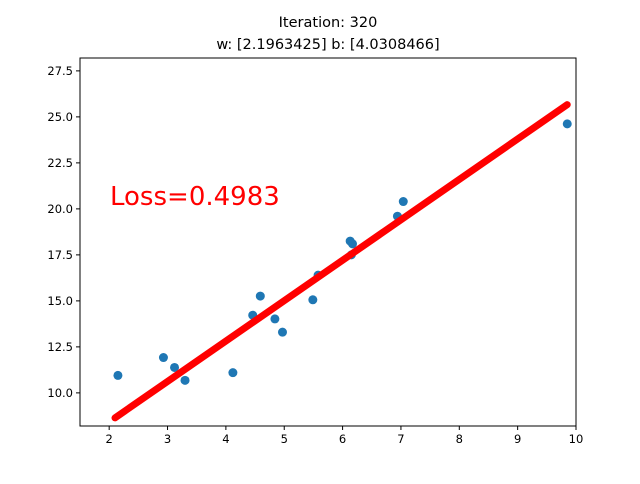  I want to click on x-tick-label: 10, so click(576, 439).